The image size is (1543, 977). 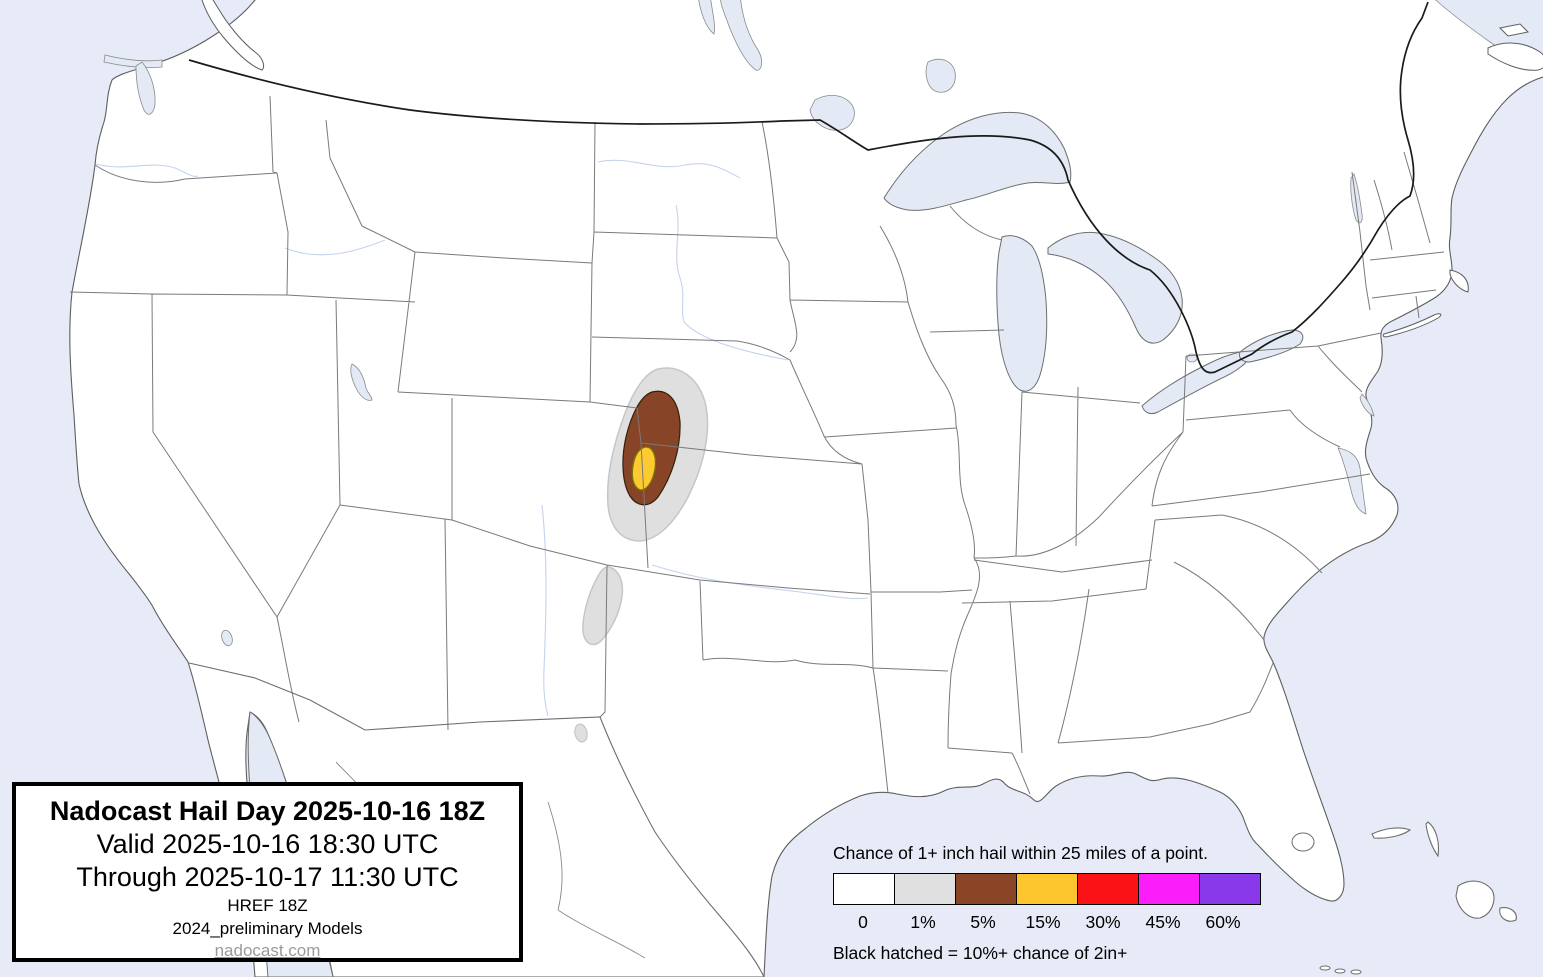 What do you see at coordinates (923, 922) in the screenshot?
I see `legend-label-1pct: 1%` at bounding box center [923, 922].